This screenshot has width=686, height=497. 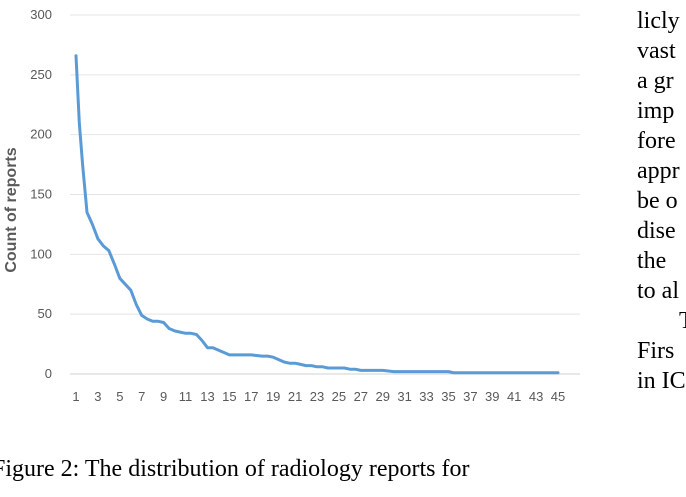 What do you see at coordinates (655, 81) in the screenshot?
I see `side-text-line: a gr` at bounding box center [655, 81].